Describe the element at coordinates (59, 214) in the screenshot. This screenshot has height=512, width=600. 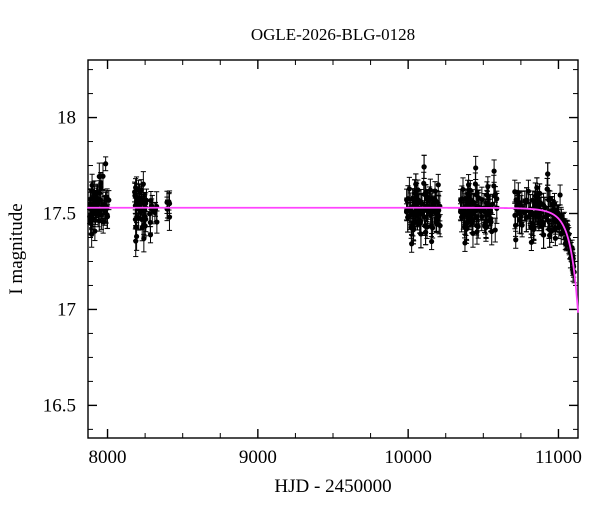
I see `y-tick-label: 17.5` at that location.